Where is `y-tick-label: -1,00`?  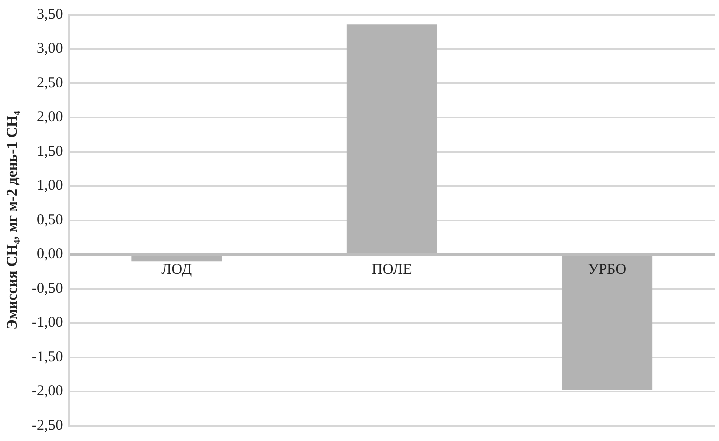
y-tick-label: -1,00 is located at coordinates (48, 323).